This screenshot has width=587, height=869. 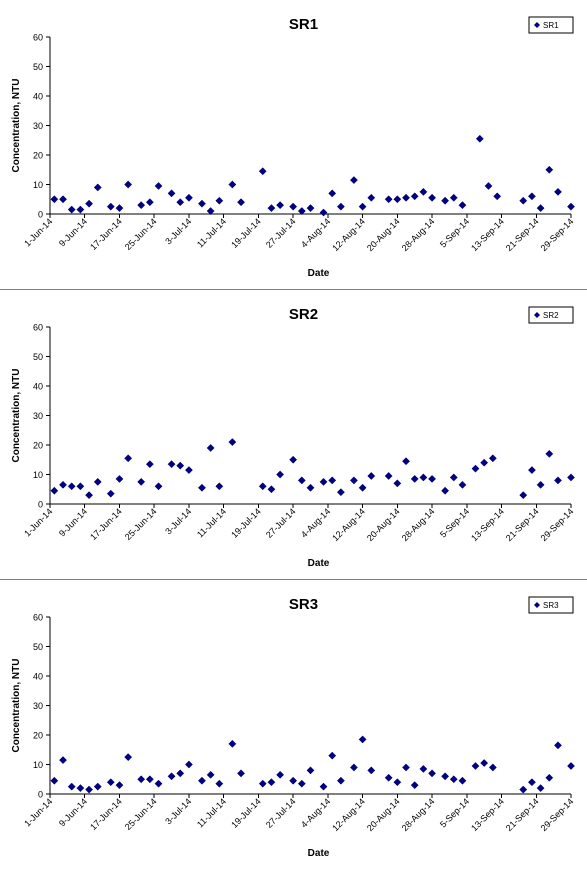 I want to click on x-tick-label: 17-Jun-14, so click(x=106, y=234).